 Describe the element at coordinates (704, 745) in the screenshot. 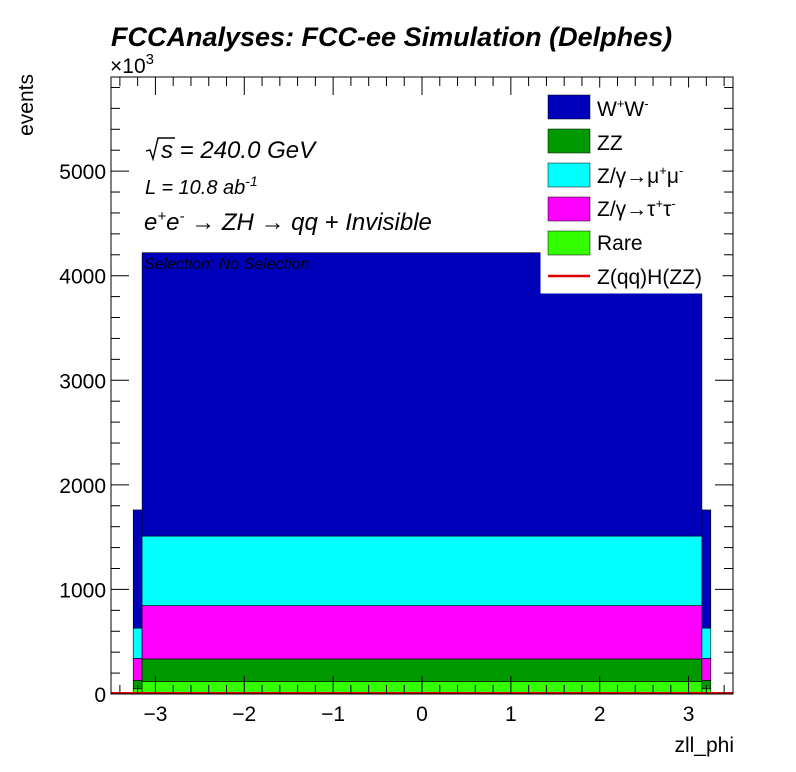

I see `x-axis-label: zll_phi` at that location.